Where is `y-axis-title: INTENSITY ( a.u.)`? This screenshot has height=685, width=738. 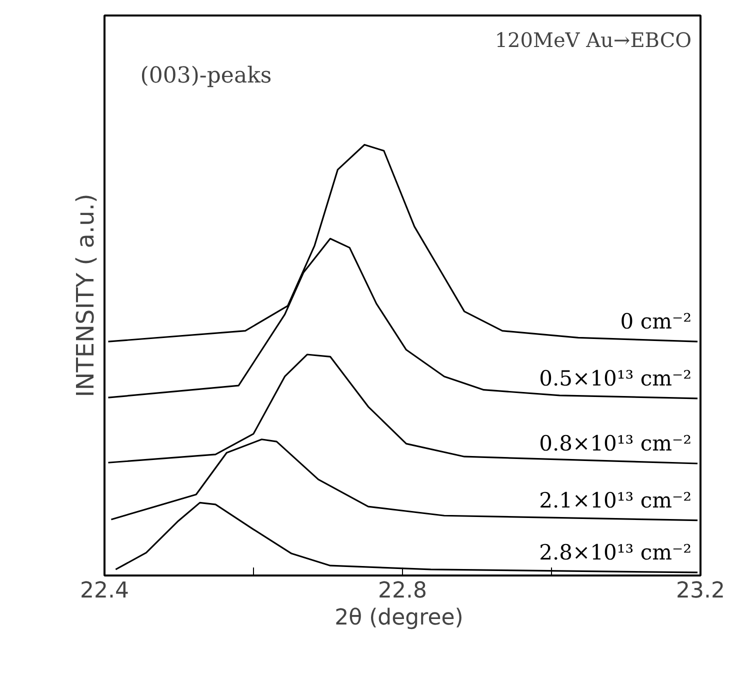
y-axis-title: INTENSITY ( a.u.) is located at coordinates (86, 296).